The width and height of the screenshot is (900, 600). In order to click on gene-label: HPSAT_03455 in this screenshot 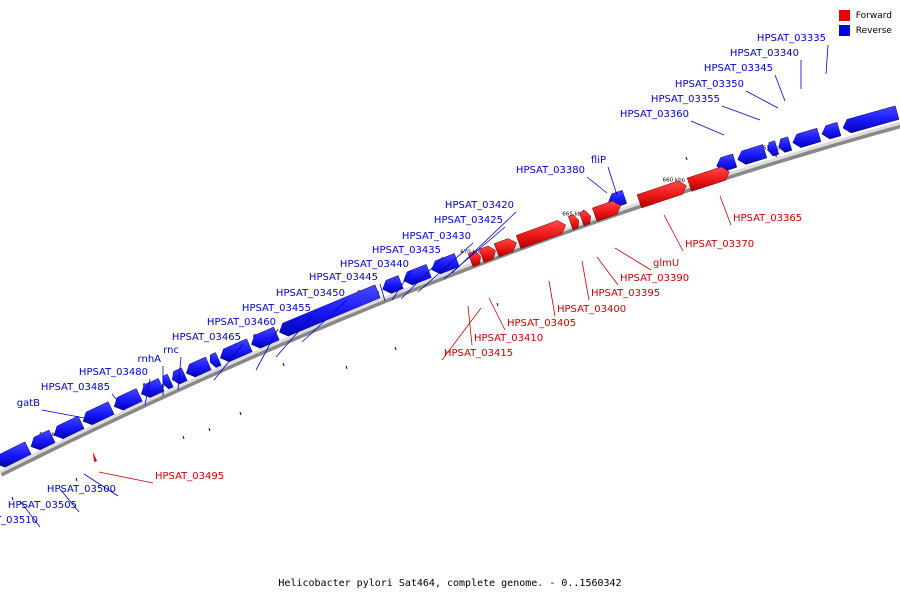, I will do `click(276, 308)`.